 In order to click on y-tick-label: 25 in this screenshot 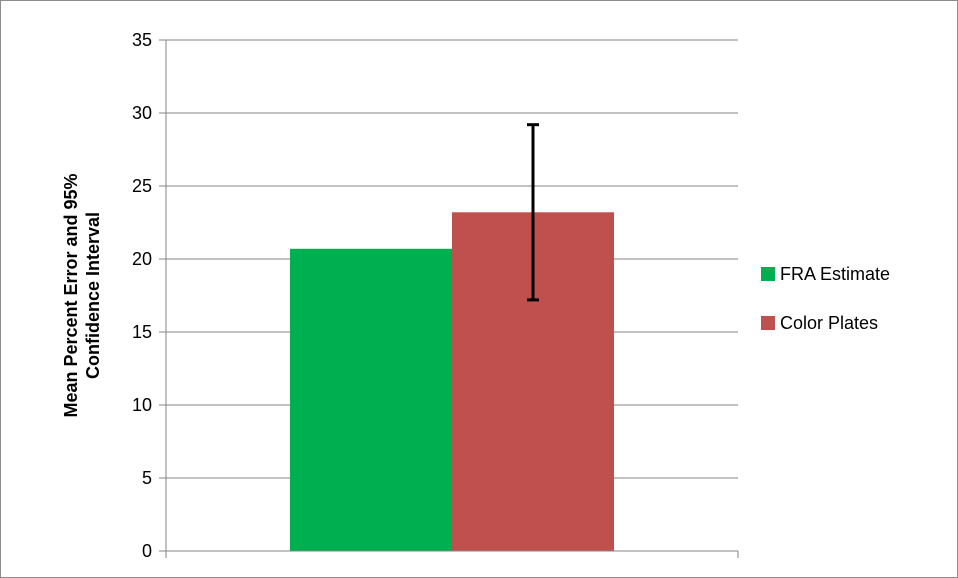, I will do `click(142, 186)`.